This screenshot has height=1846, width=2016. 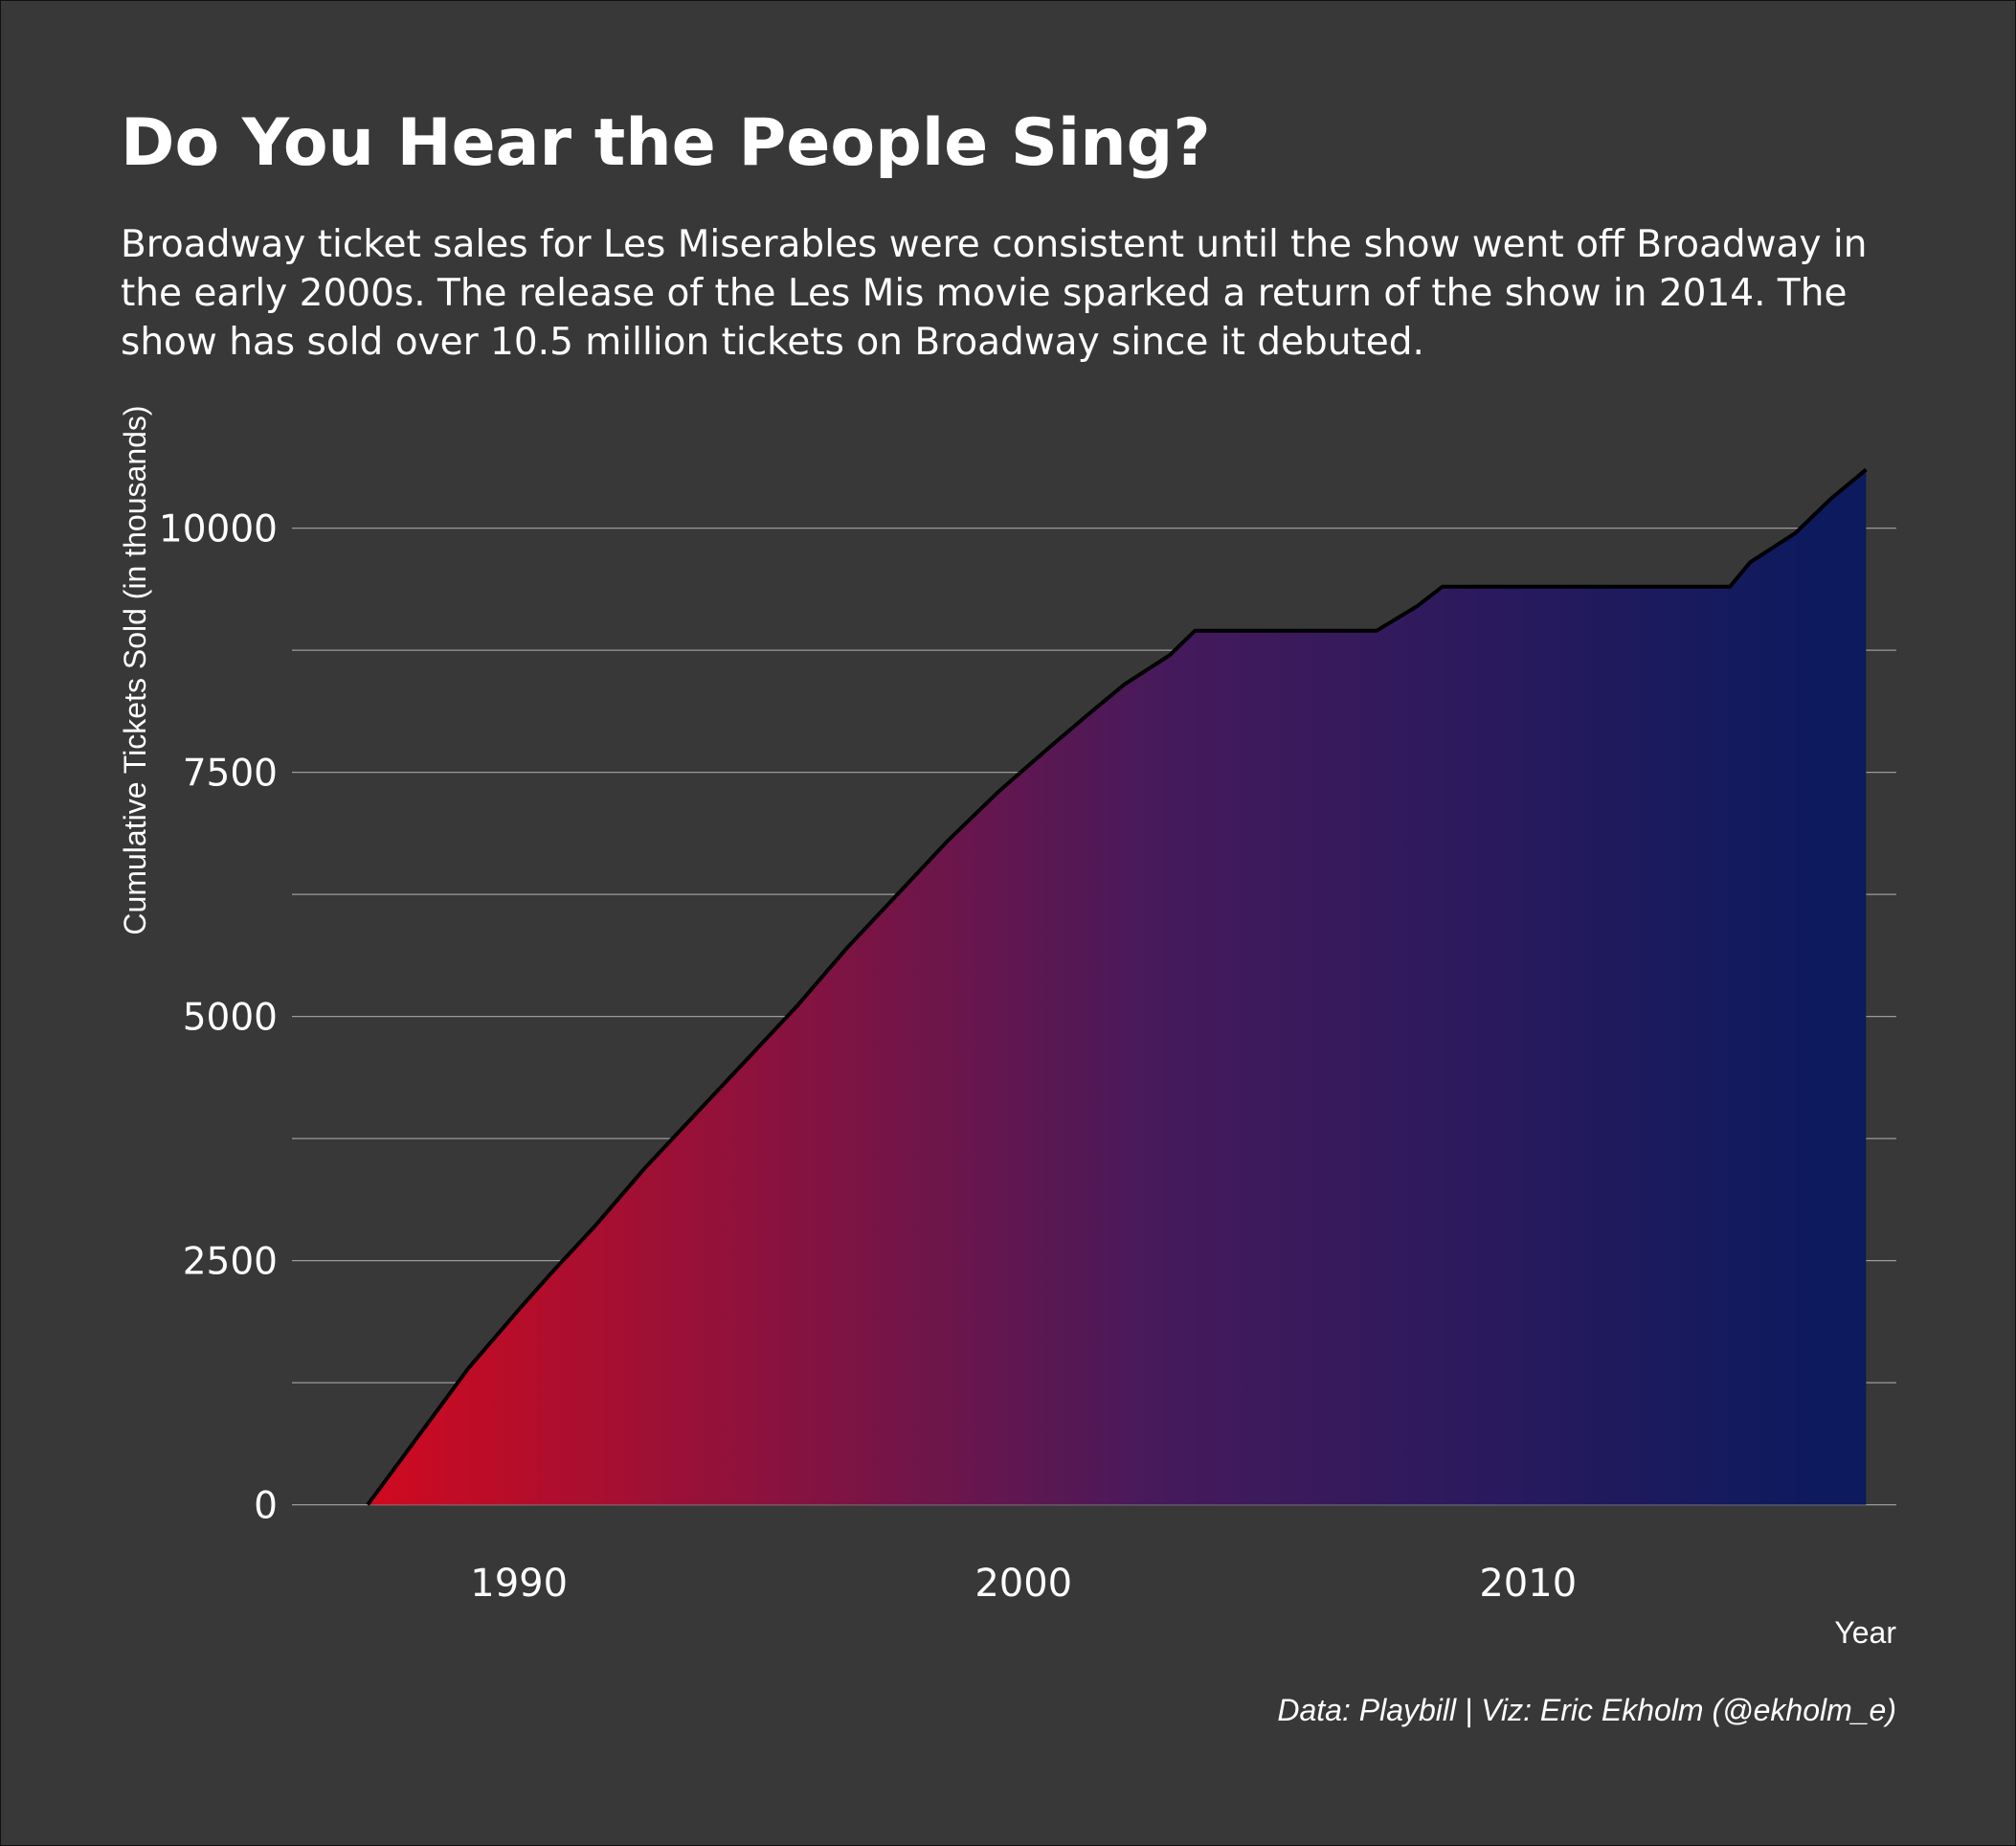 I want to click on y-tick-label: 2500, so click(x=231, y=1262).